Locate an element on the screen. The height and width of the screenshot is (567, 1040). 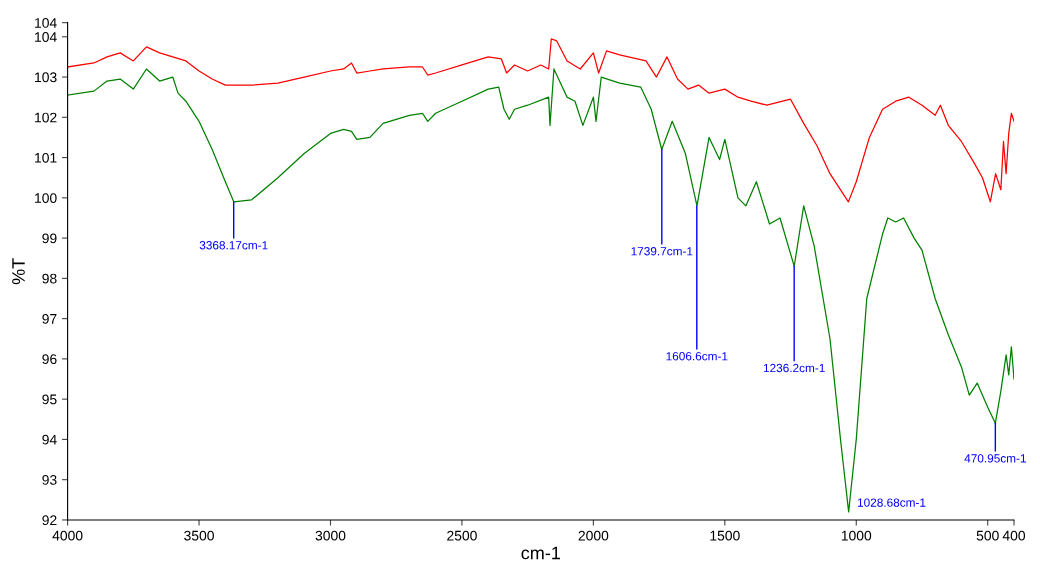
y-tick-label: 102 is located at coordinates (46, 117).